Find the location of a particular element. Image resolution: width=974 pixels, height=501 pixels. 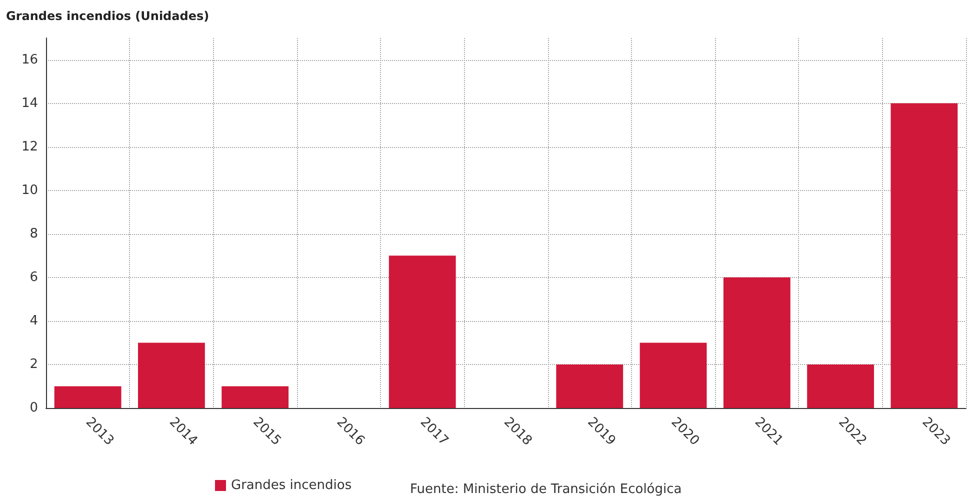

y-axis-title: Grandes incendios (Unidades) is located at coordinates (108, 16).